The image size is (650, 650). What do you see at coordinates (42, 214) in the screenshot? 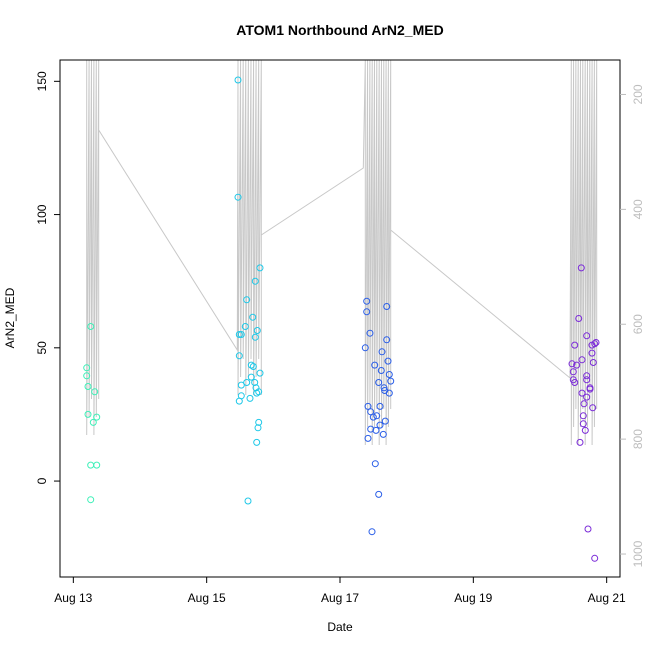
I see `y-tick-label: 100` at bounding box center [42, 214].